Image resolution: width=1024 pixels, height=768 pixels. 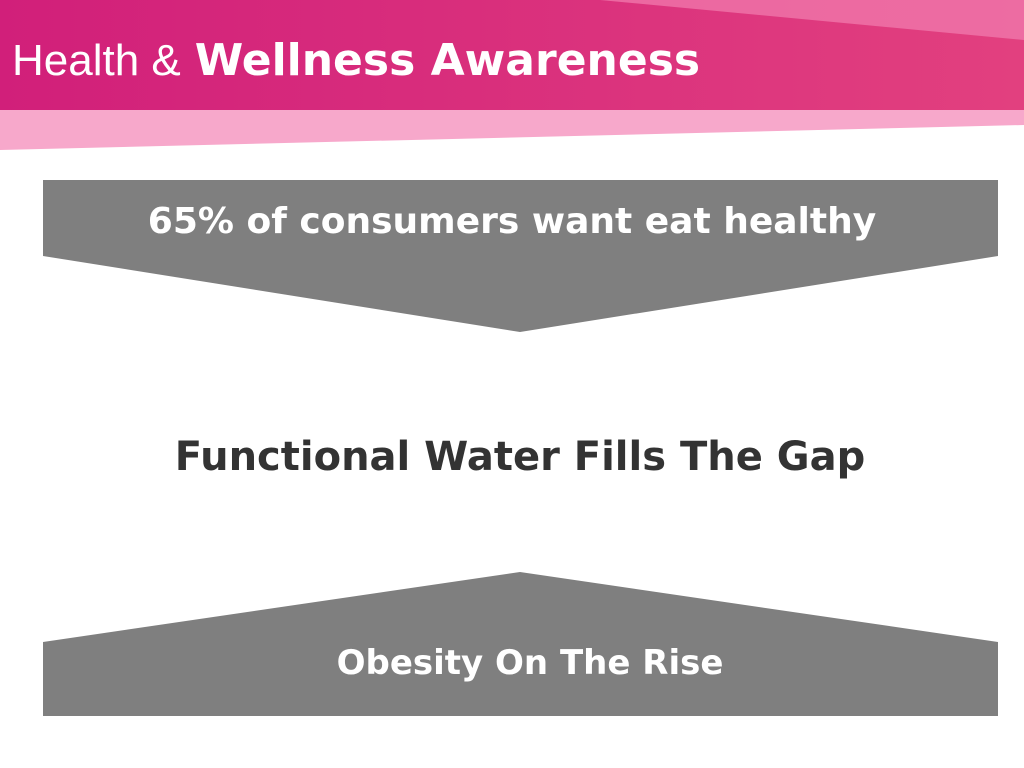 What do you see at coordinates (520, 457) in the screenshot?
I see `center-text: Functional Water Fills The Gap` at bounding box center [520, 457].